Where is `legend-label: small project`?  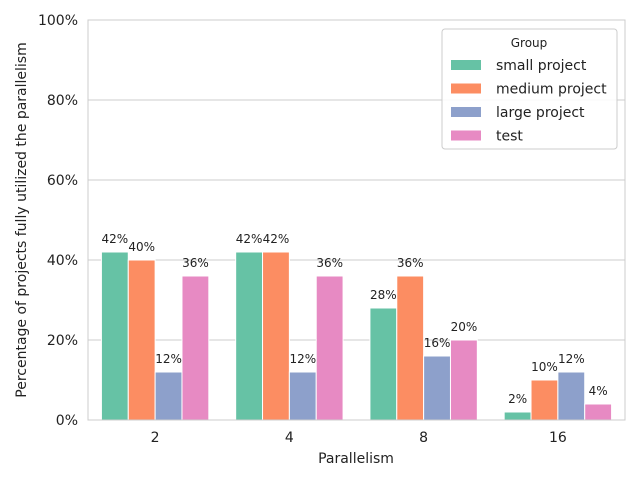 legend-label: small project is located at coordinates (541, 66).